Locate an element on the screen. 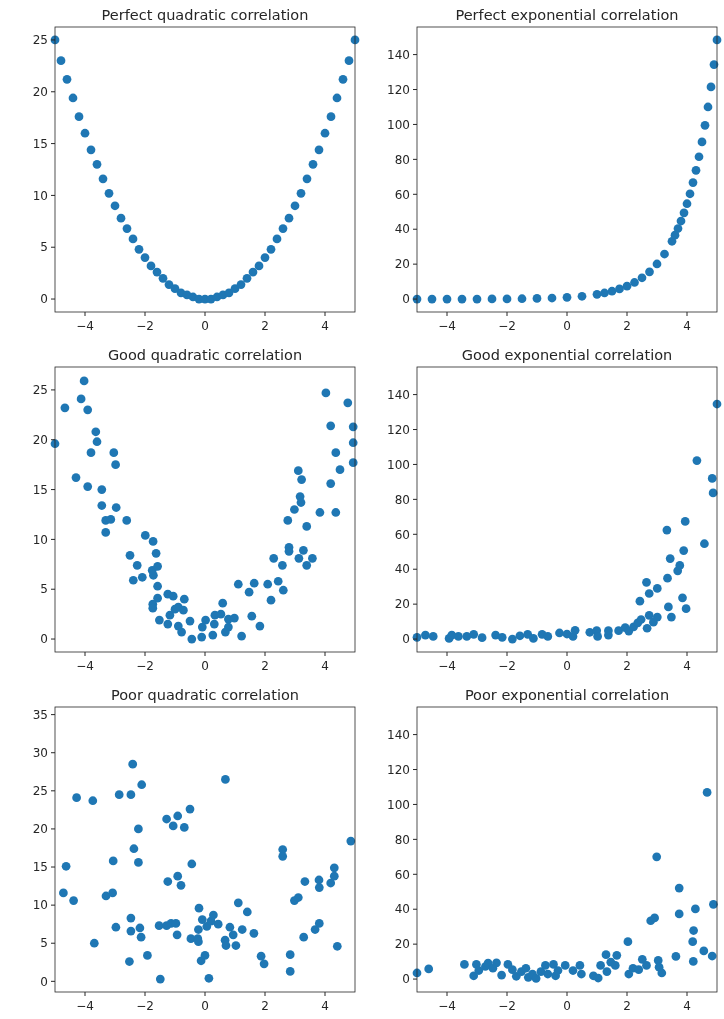 This screenshot has width=724, height=1019. chart-title: Poor exponential correlation is located at coordinates (567, 695).